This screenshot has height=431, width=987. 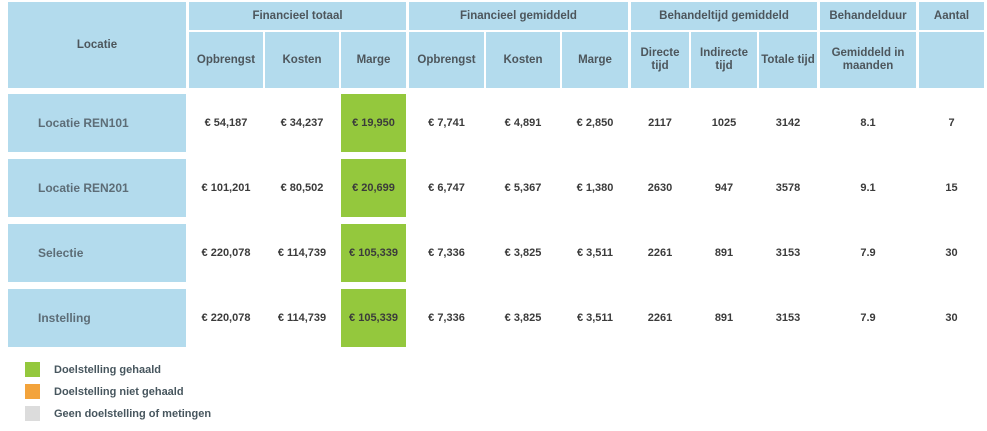 I want to click on cell-opbrengst-totaal: € 54,187, so click(x=226, y=123).